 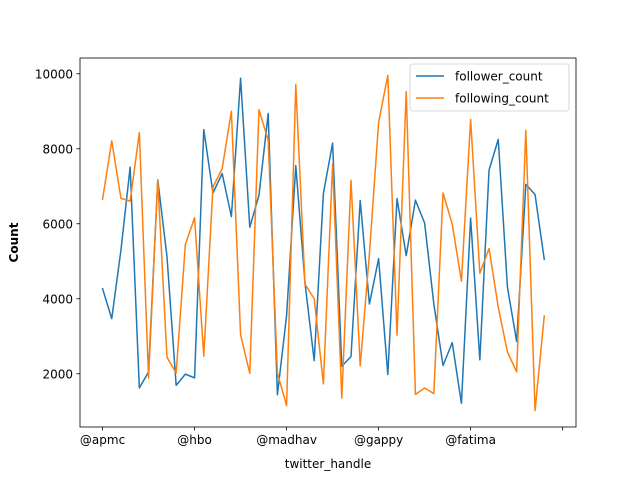 I want to click on legend-label-following-count: following_count, so click(x=502, y=99).